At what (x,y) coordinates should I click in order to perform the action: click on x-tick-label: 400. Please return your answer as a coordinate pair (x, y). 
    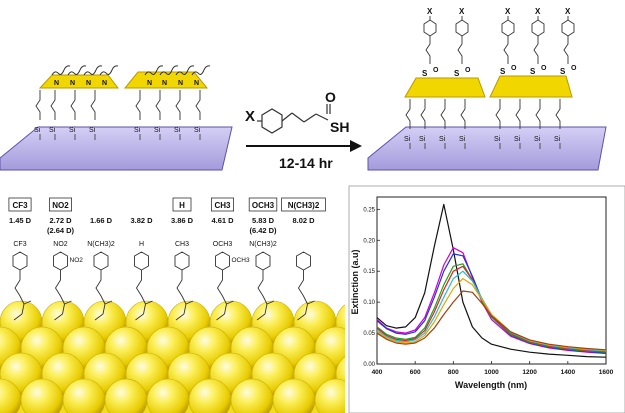
    Looking at the image, I should click on (377, 372).